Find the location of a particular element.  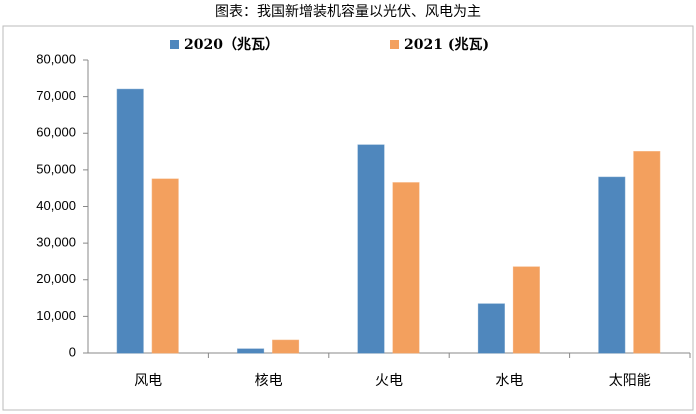

x-tick-label: 风电 is located at coordinates (148, 381).